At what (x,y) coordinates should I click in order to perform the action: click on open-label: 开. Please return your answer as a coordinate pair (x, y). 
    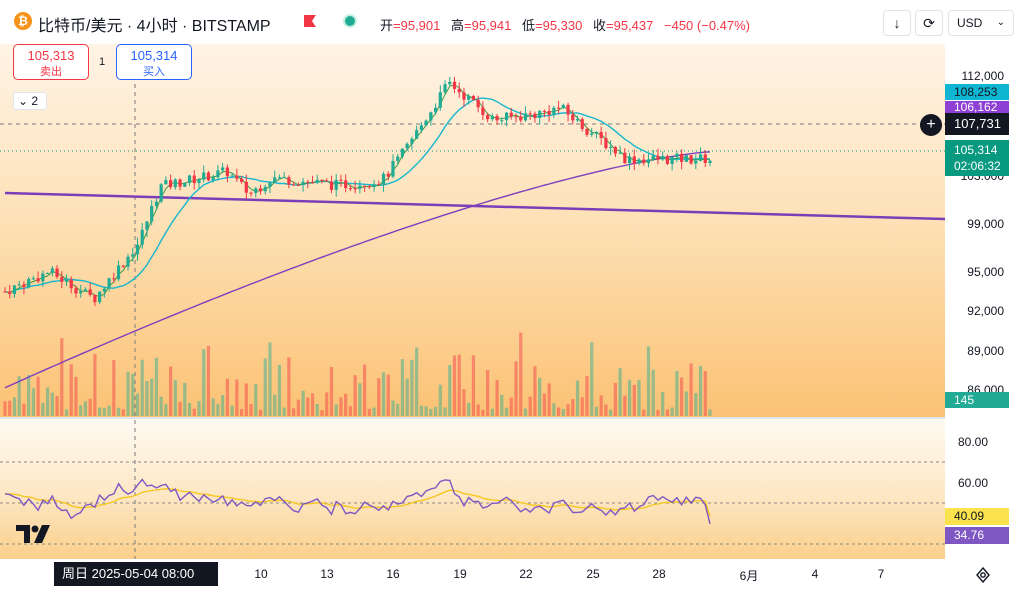
    Looking at the image, I should click on (387, 25).